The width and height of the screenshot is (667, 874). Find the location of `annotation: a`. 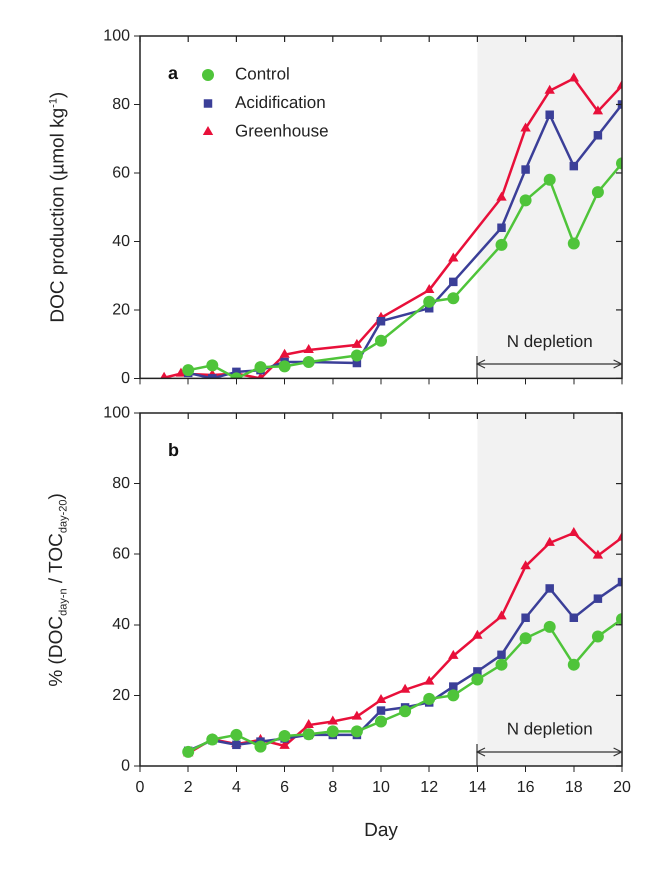

annotation: a is located at coordinates (173, 72).